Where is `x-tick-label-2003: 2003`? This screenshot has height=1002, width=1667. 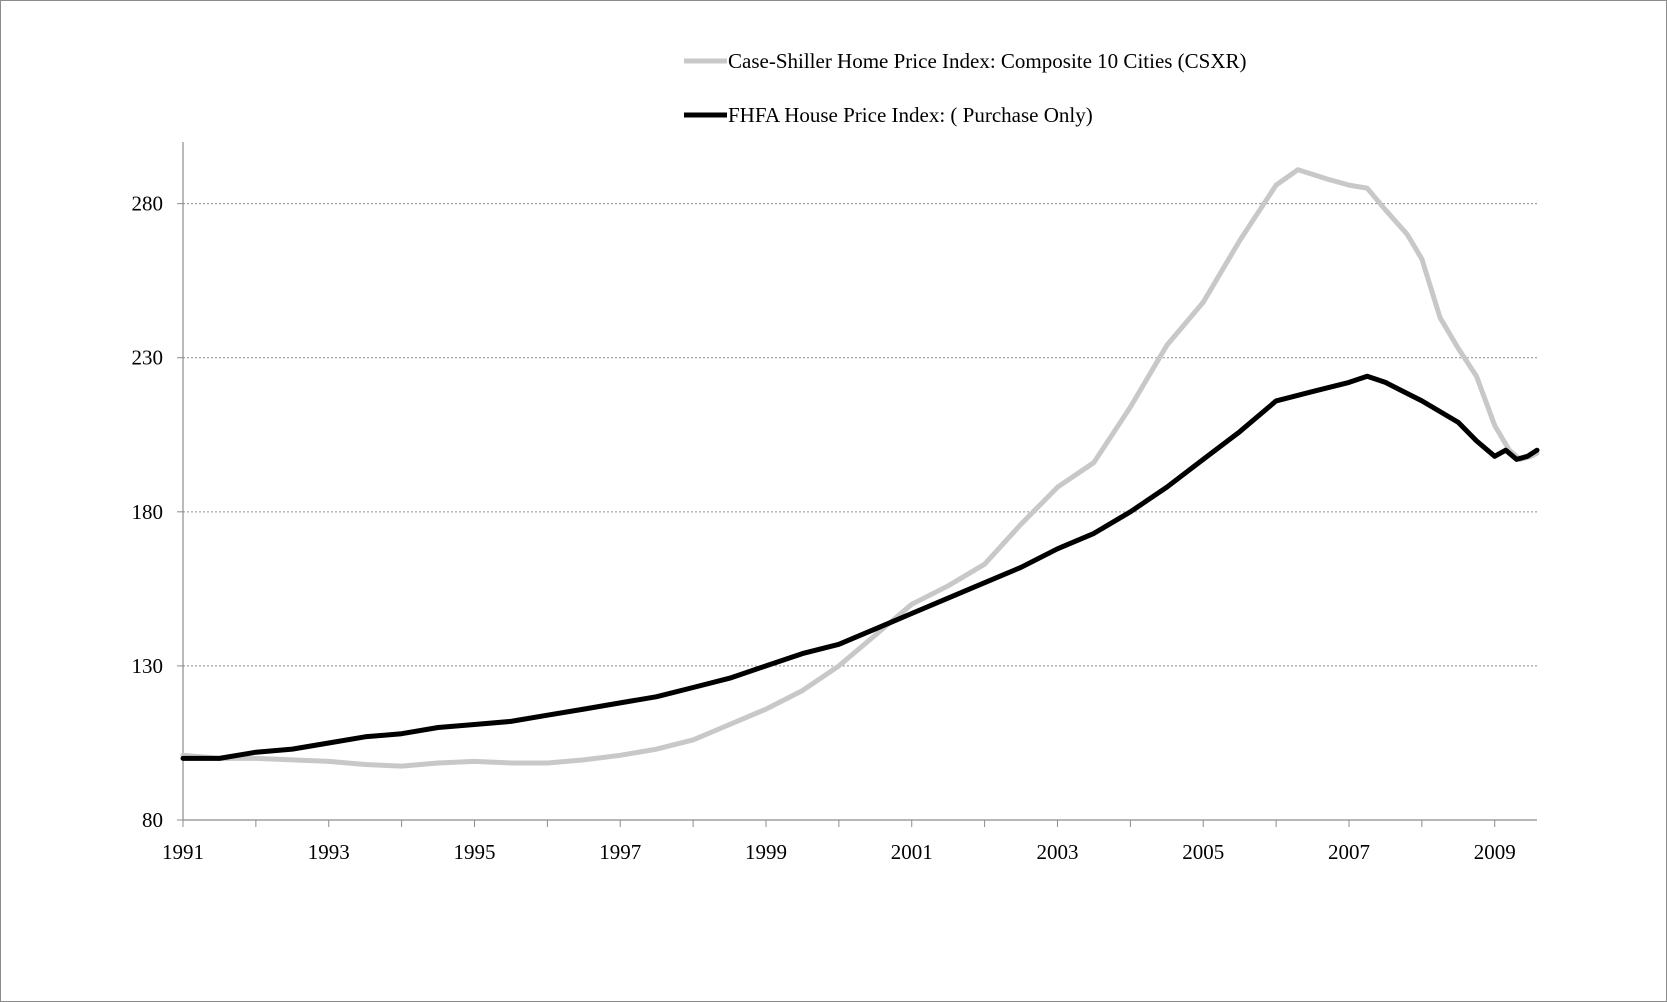 x-tick-label-2003: 2003 is located at coordinates (1057, 852).